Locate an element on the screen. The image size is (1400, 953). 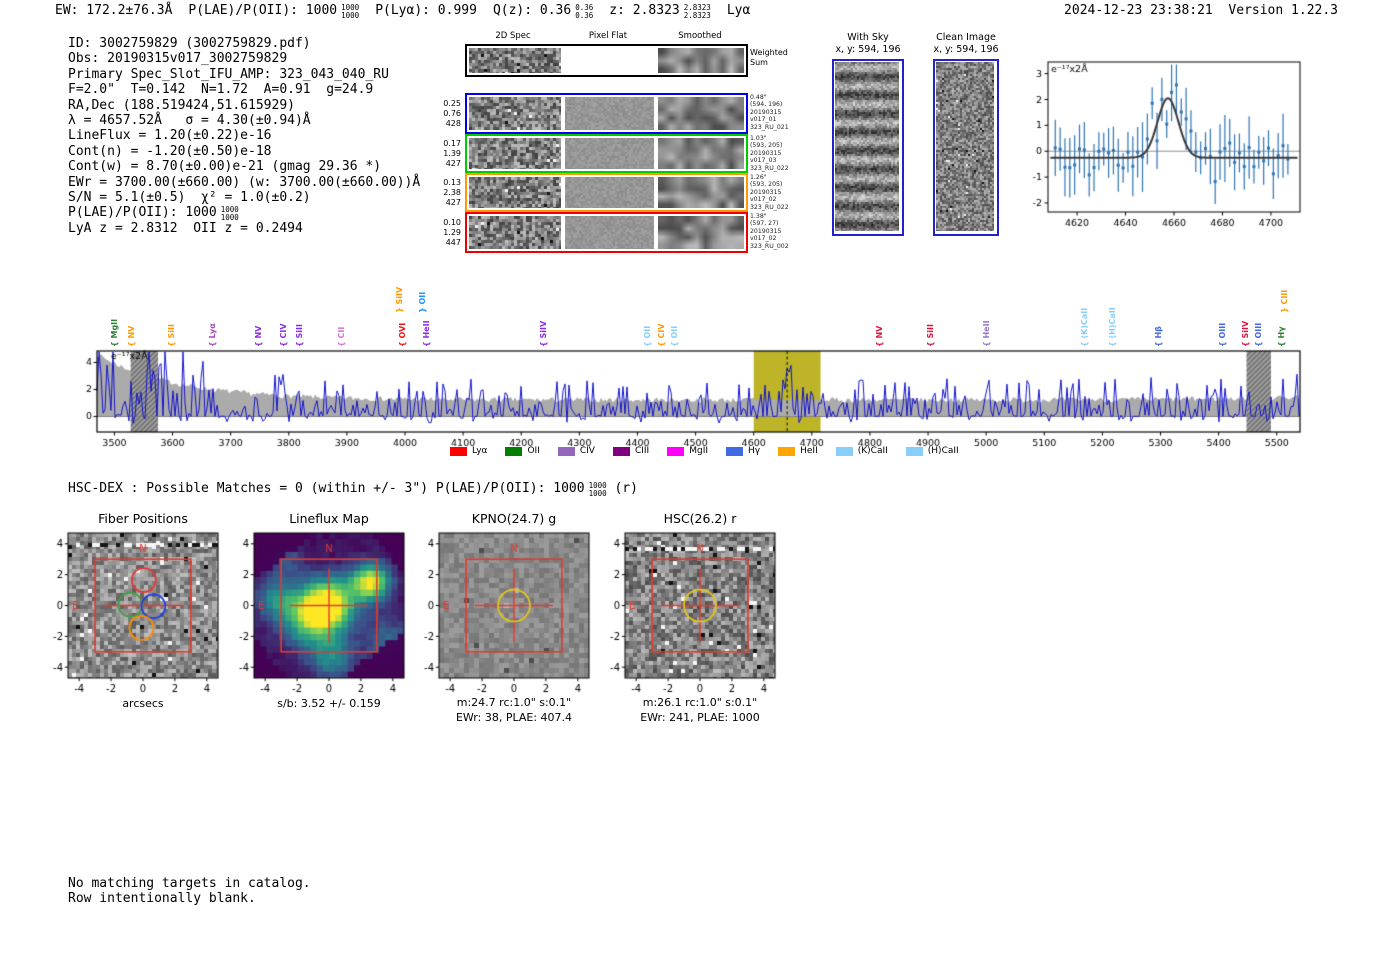
header-stat: Lyα is located at coordinates (738, 10).